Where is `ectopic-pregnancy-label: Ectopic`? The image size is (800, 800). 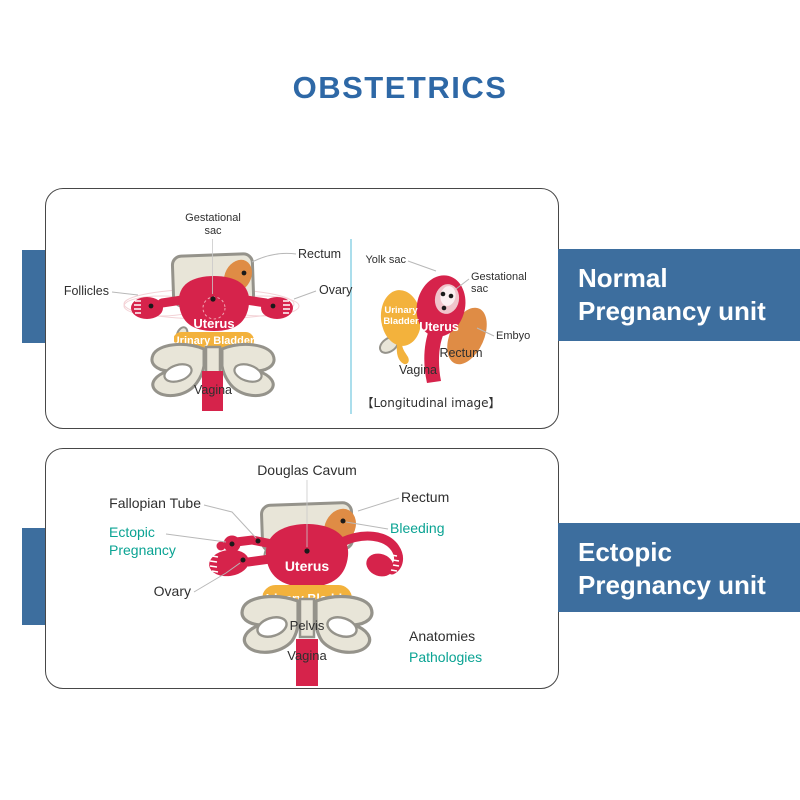
ectopic-pregnancy-label: Ectopic is located at coordinates (132, 532).